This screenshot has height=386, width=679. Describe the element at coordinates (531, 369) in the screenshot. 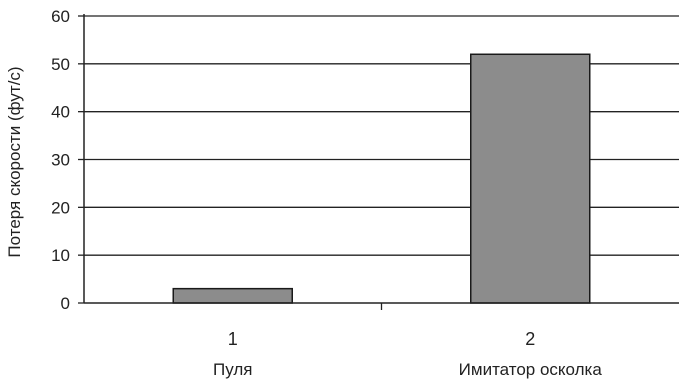

I see `x-category-name: Имитатор осколка` at that location.